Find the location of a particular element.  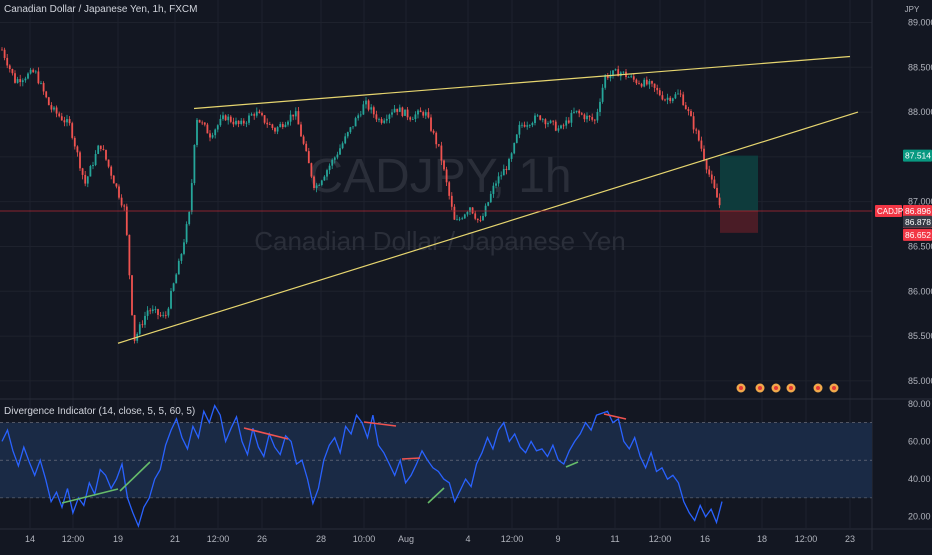

bearish-divergence is located at coordinates (411, 458).